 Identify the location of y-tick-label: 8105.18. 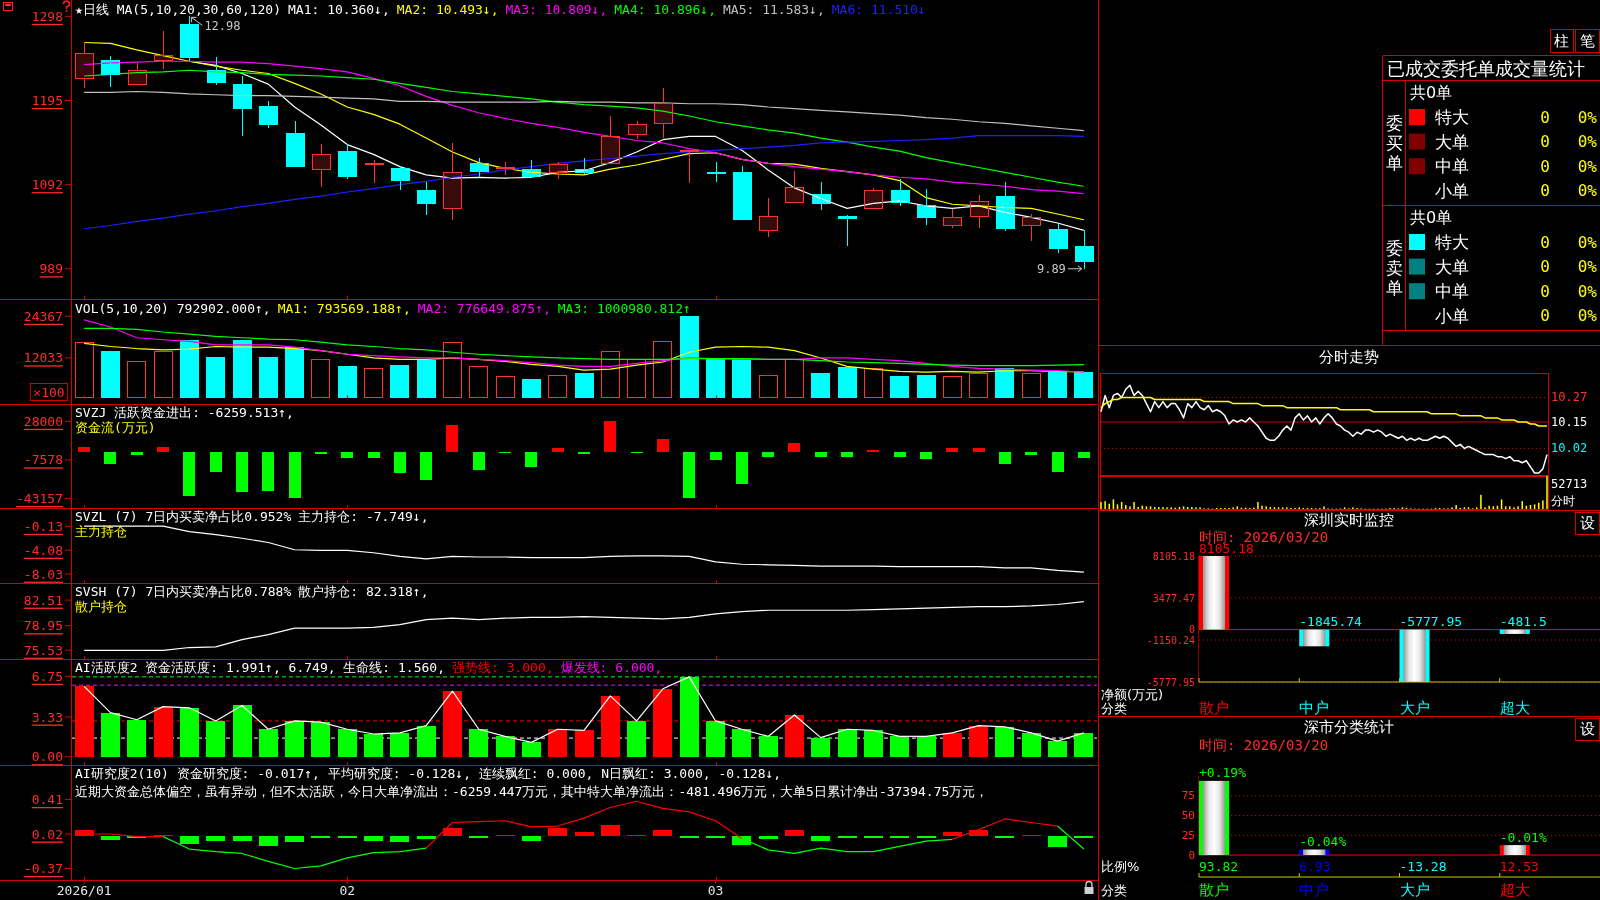
(1173, 556).